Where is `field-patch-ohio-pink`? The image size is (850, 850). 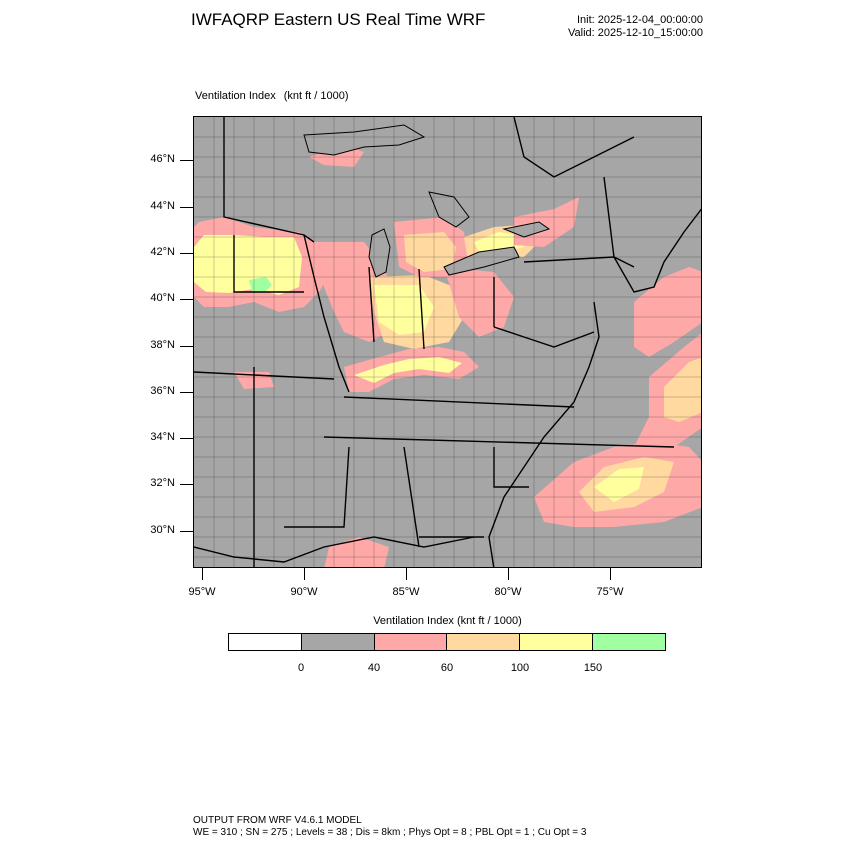
field-patch-ohio-pink is located at coordinates (479, 302).